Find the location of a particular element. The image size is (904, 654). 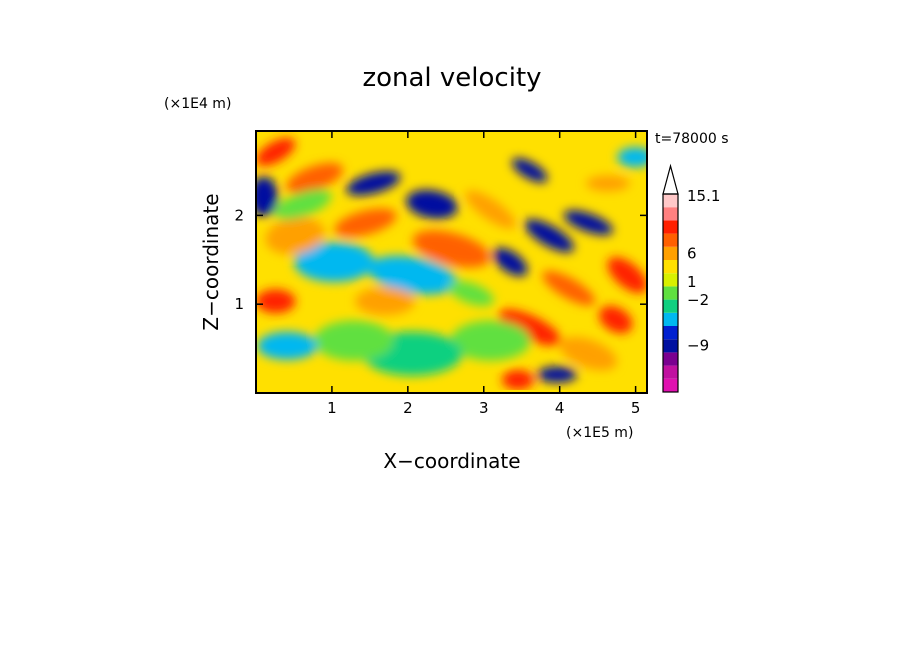

colorbar-label: −2 is located at coordinates (698, 300).